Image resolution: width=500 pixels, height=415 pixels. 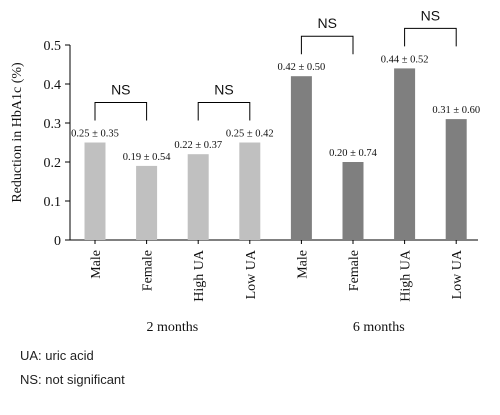 I want to click on y-tick-label: 0.5, so click(x=53, y=46).